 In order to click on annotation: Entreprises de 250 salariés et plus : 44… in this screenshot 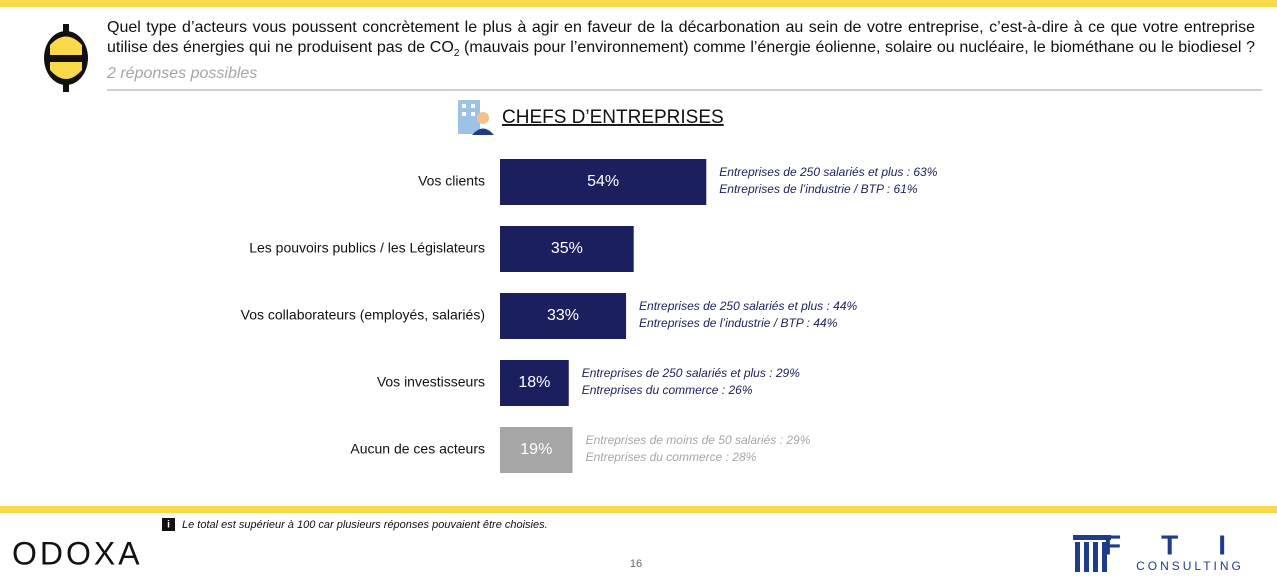, I will do `click(748, 306)`.